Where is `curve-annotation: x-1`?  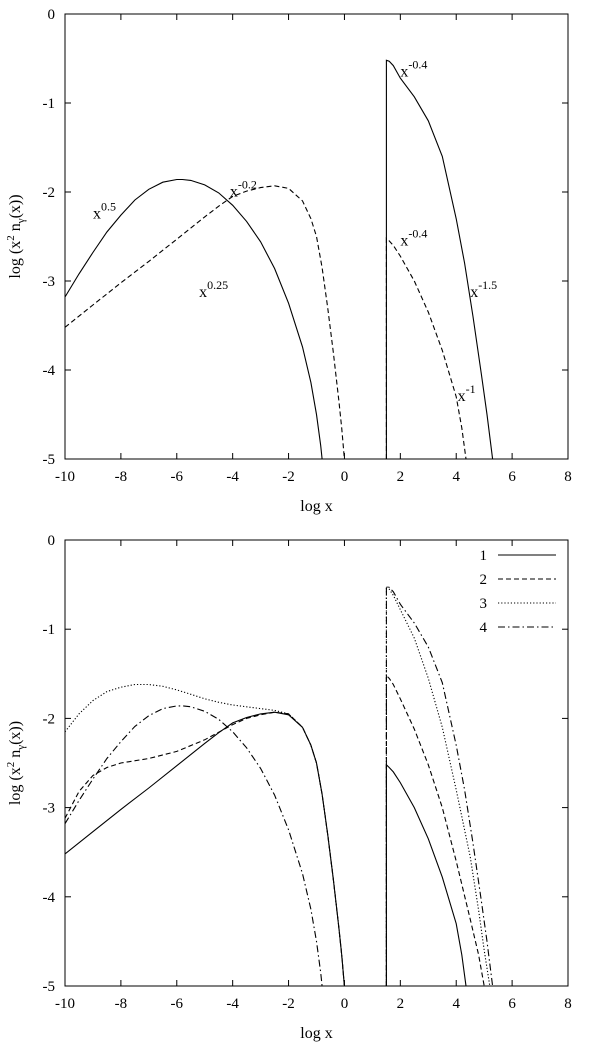
curve-annotation: x-1 is located at coordinates (467, 393).